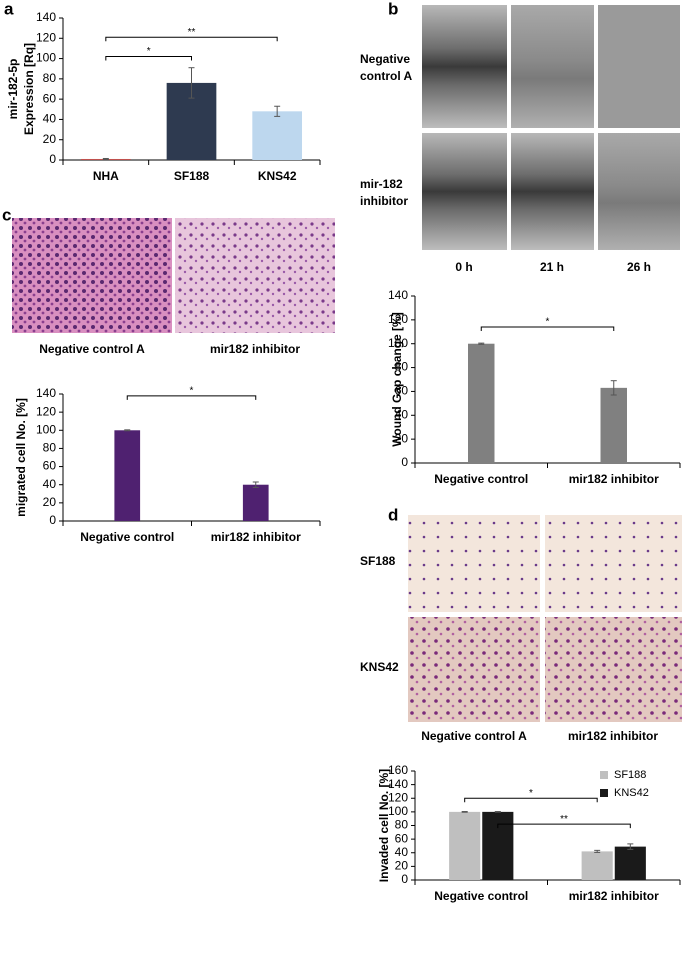 The height and width of the screenshot is (960, 685). What do you see at coordinates (393, 514) in the screenshot?
I see `panel-letter: d` at bounding box center [393, 514].